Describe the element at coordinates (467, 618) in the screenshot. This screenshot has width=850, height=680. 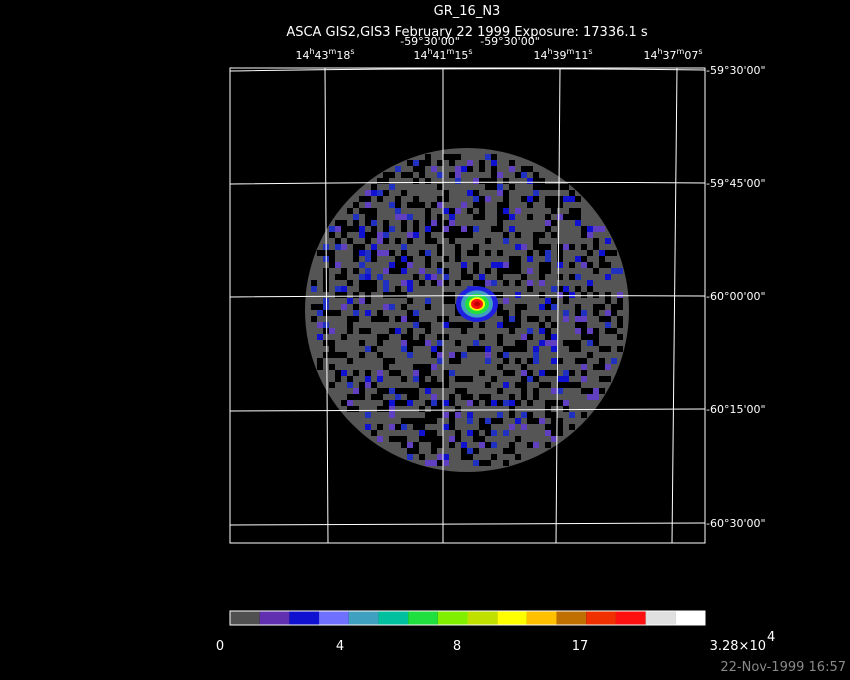
I see `colorbar-frame` at that location.